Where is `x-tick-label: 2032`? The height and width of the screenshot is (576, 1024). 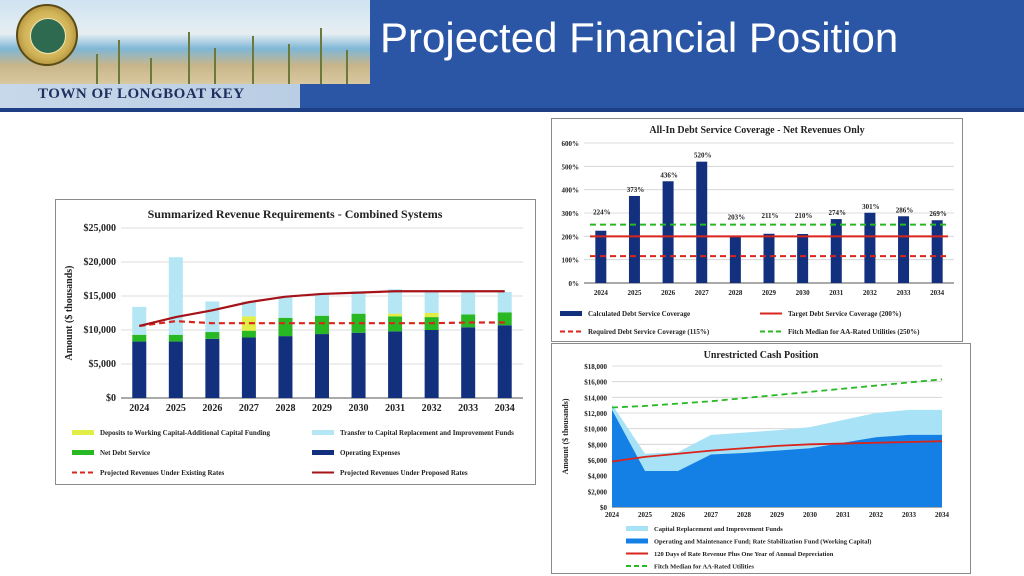
x-tick-label: 2032 is located at coordinates (432, 408).